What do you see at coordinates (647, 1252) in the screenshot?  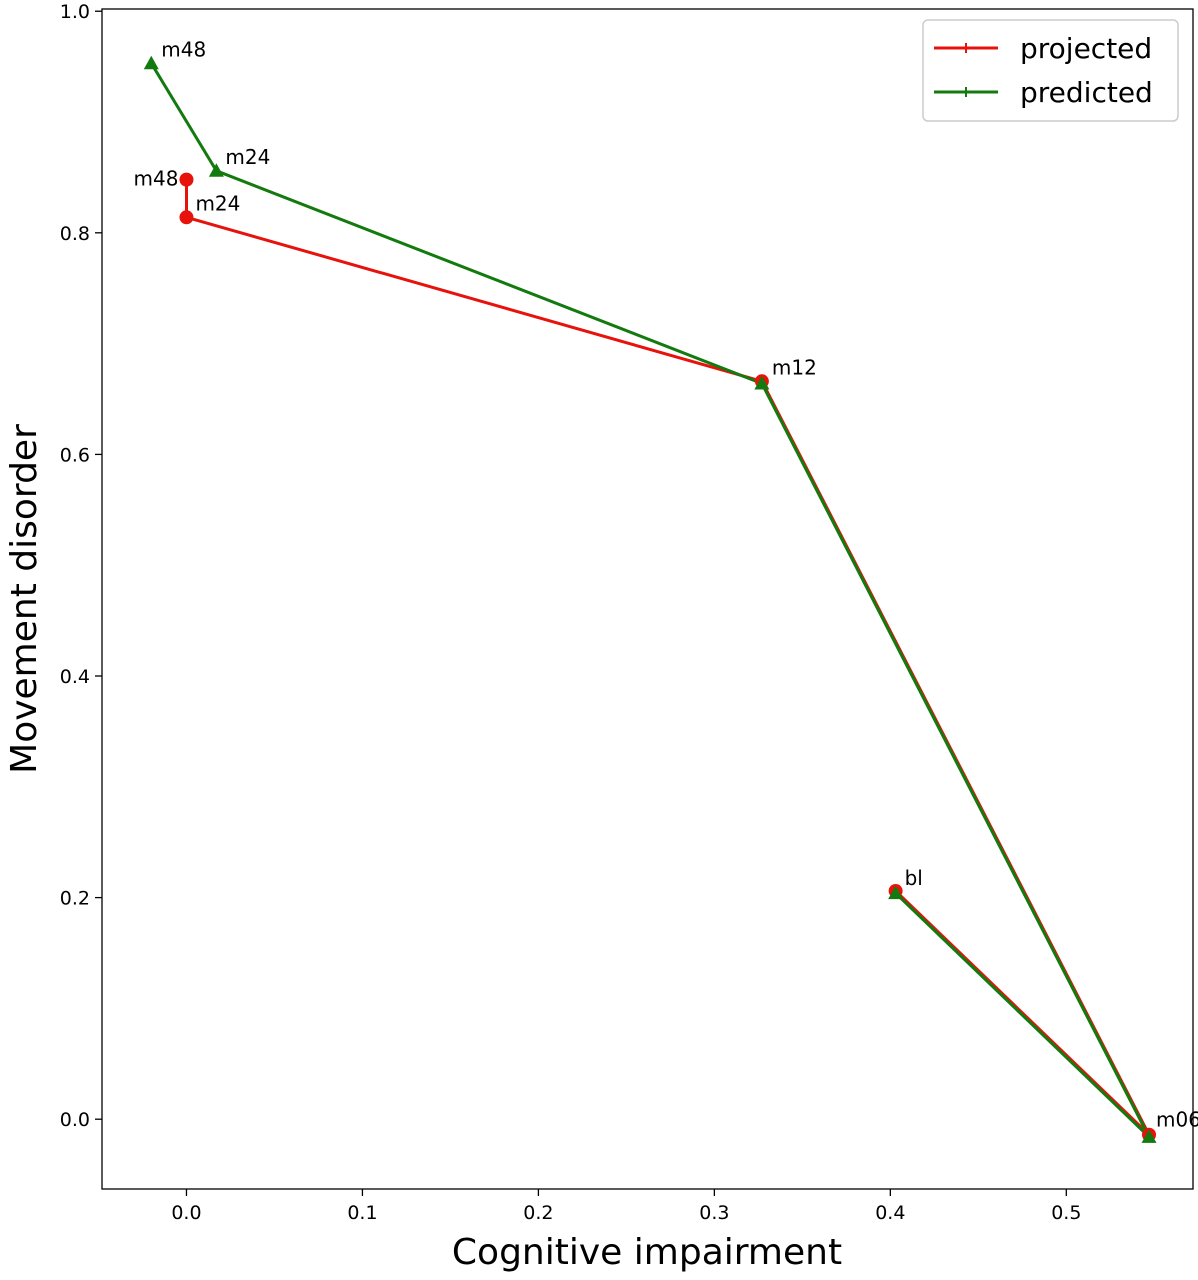 I see `x-axis-title: Cognitive impairment` at bounding box center [647, 1252].